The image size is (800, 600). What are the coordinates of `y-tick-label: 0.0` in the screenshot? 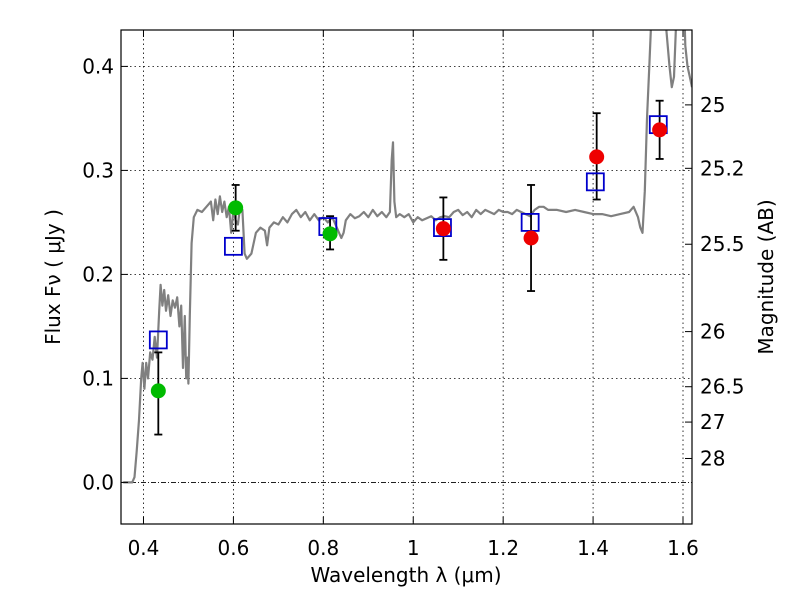 It's located at (98, 482).